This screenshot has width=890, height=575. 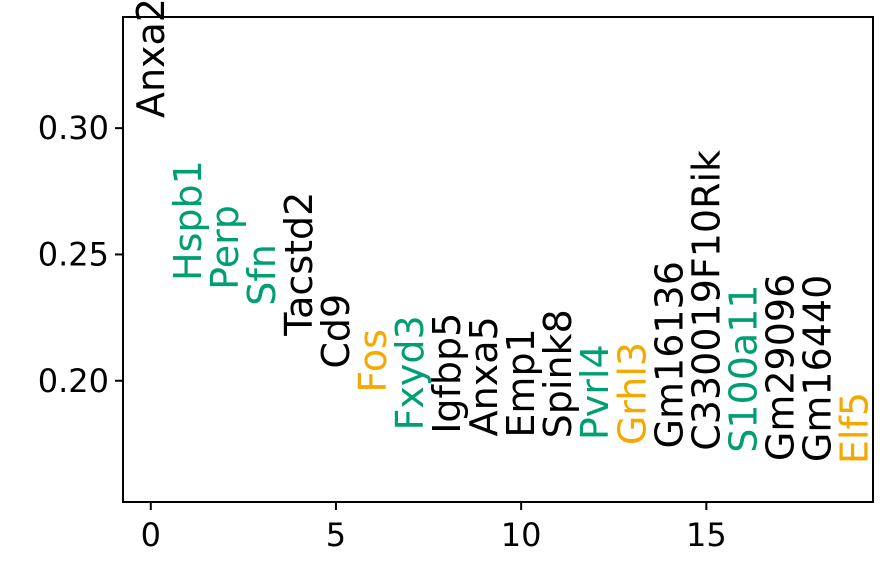 What do you see at coordinates (73, 128) in the screenshot?
I see `y-tick-label: 0.30` at bounding box center [73, 128].